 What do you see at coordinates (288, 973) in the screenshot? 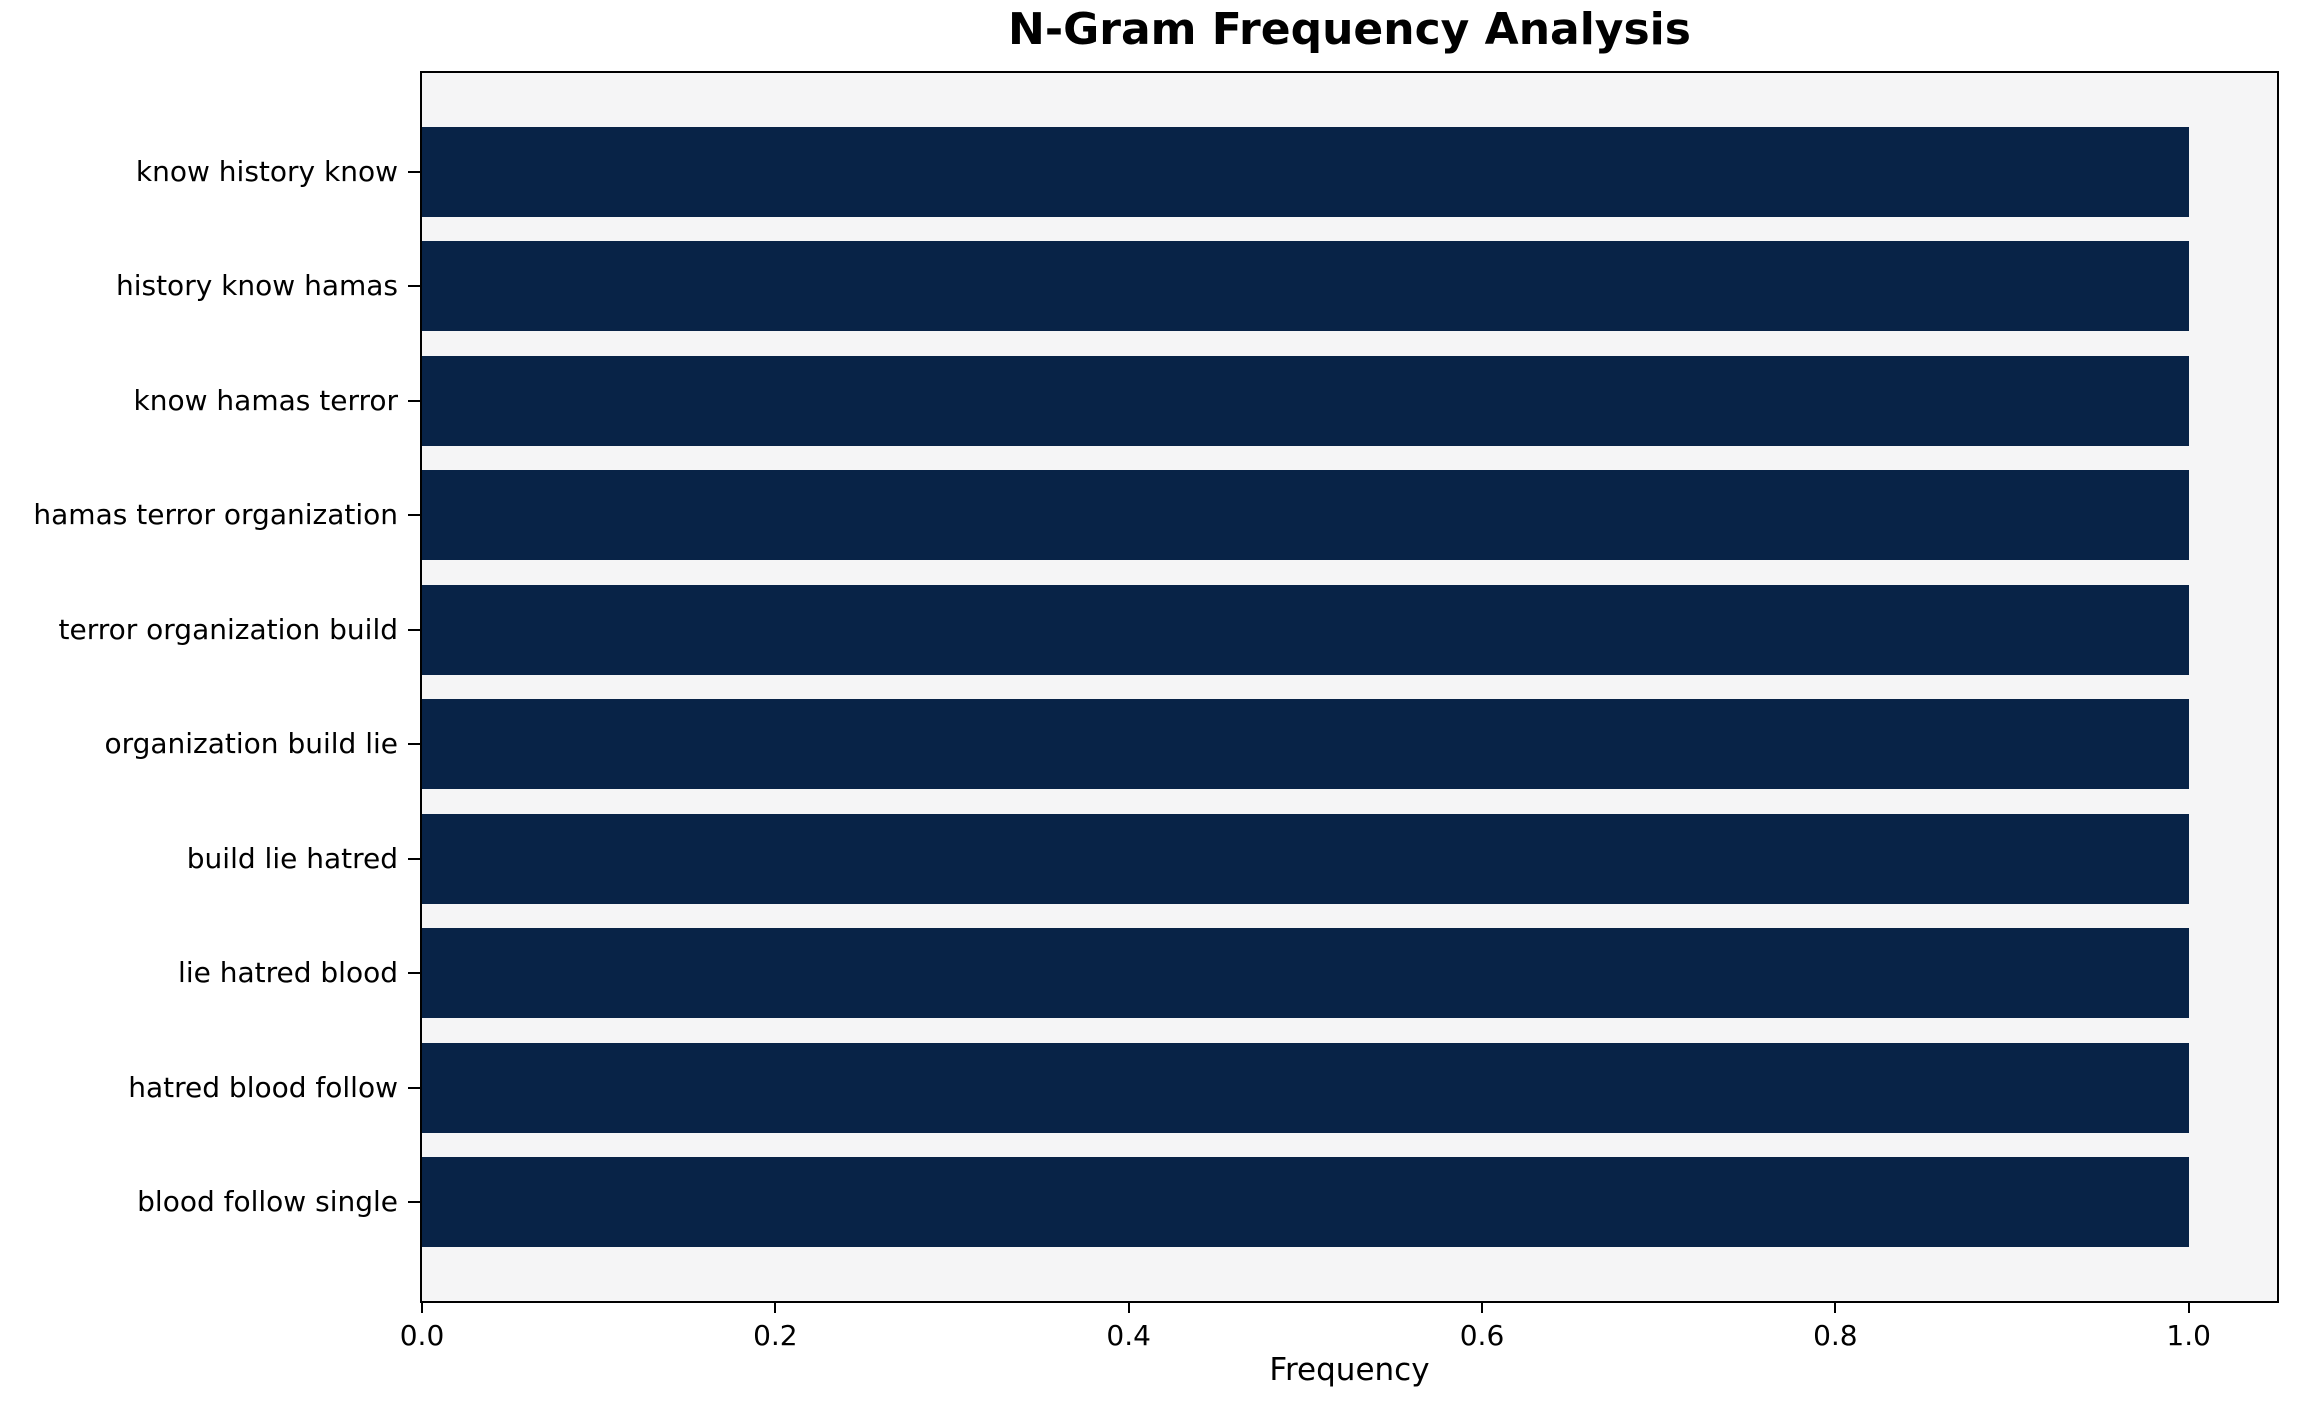
I see `y-tick-label: lie hatred blood` at bounding box center [288, 973].